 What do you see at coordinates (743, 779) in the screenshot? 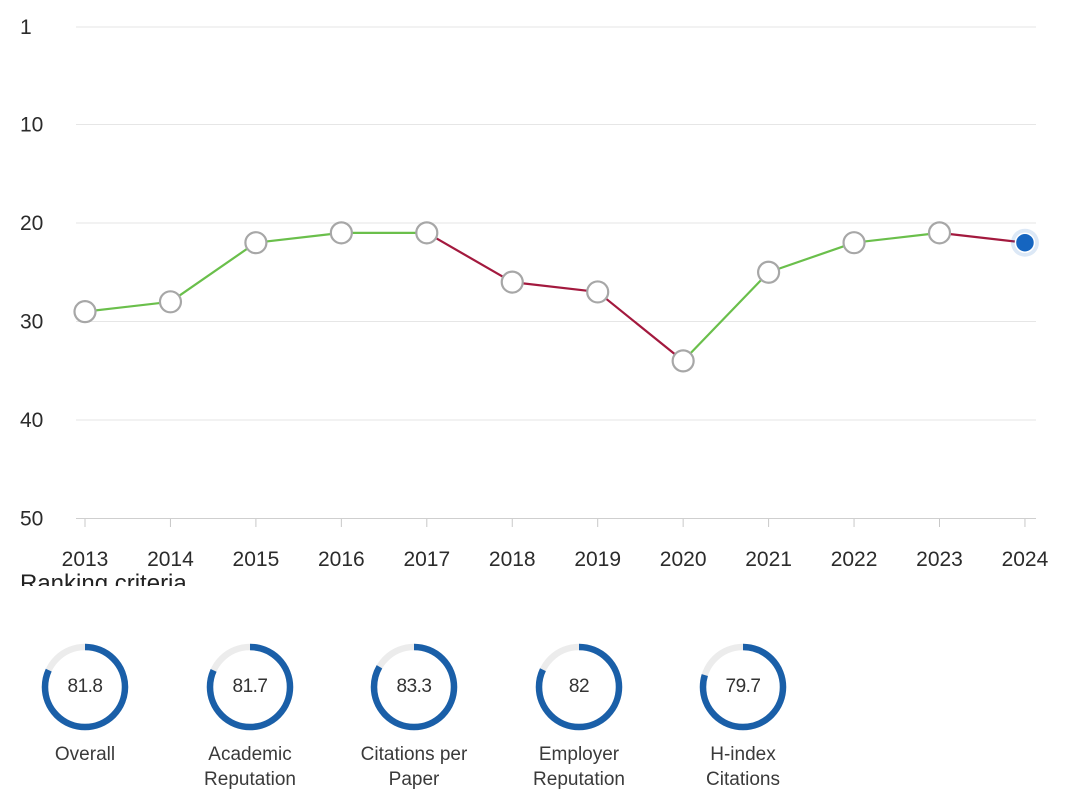
I see `criterion-label-line: Citations` at bounding box center [743, 779].